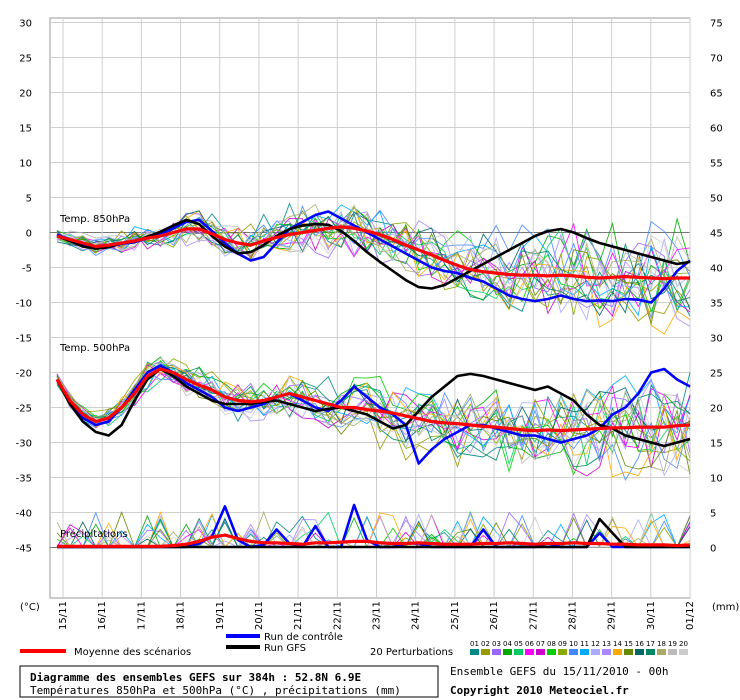 The height and width of the screenshot is (700, 740). Describe the element at coordinates (661, 644) in the screenshot. I see `perturbation-id: 18` at that location.